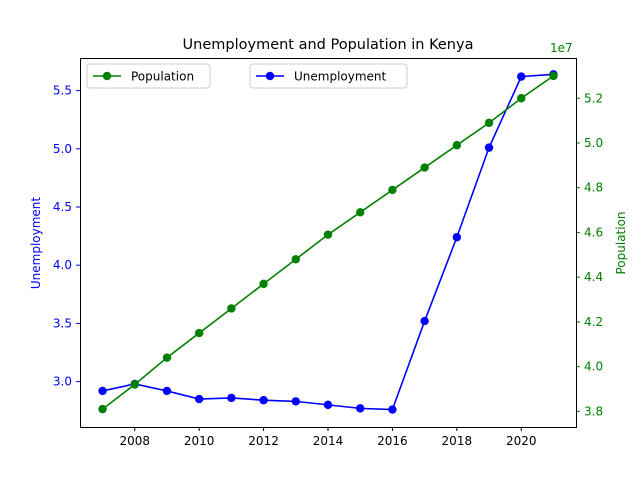 The width and height of the screenshot is (640, 484). Describe the element at coordinates (457, 441) in the screenshot. I see `x-tick-label: 2018` at that location.